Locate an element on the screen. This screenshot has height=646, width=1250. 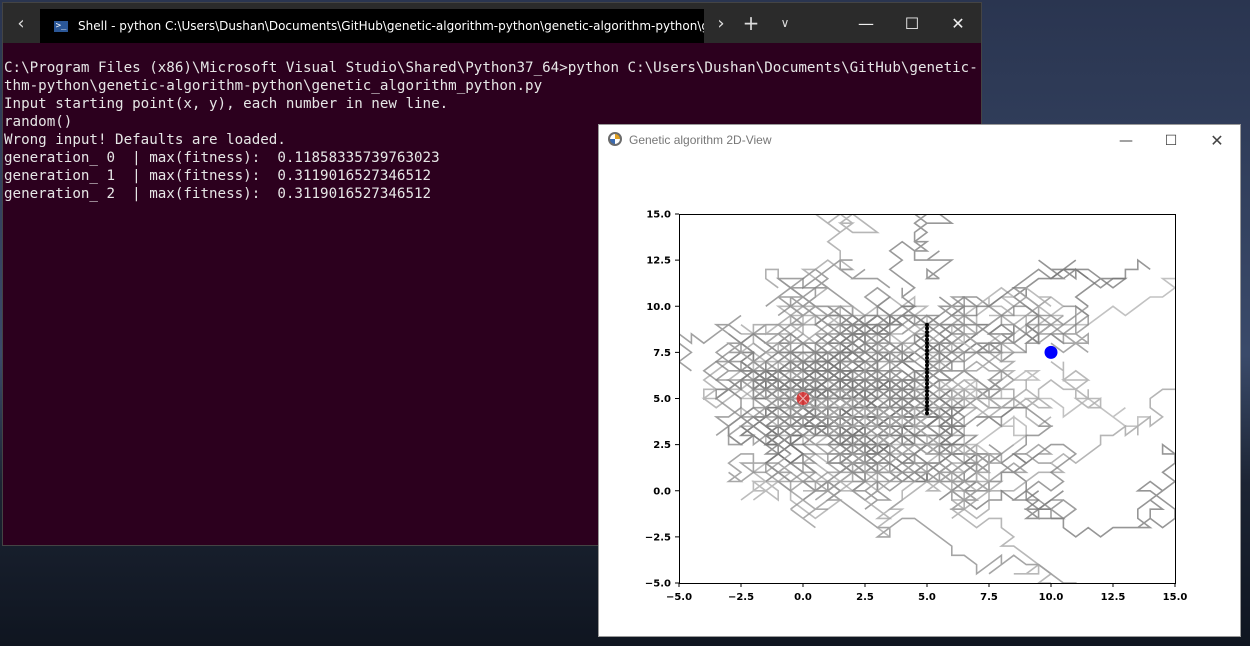
matplotlib-icon is located at coordinates (615, 139).